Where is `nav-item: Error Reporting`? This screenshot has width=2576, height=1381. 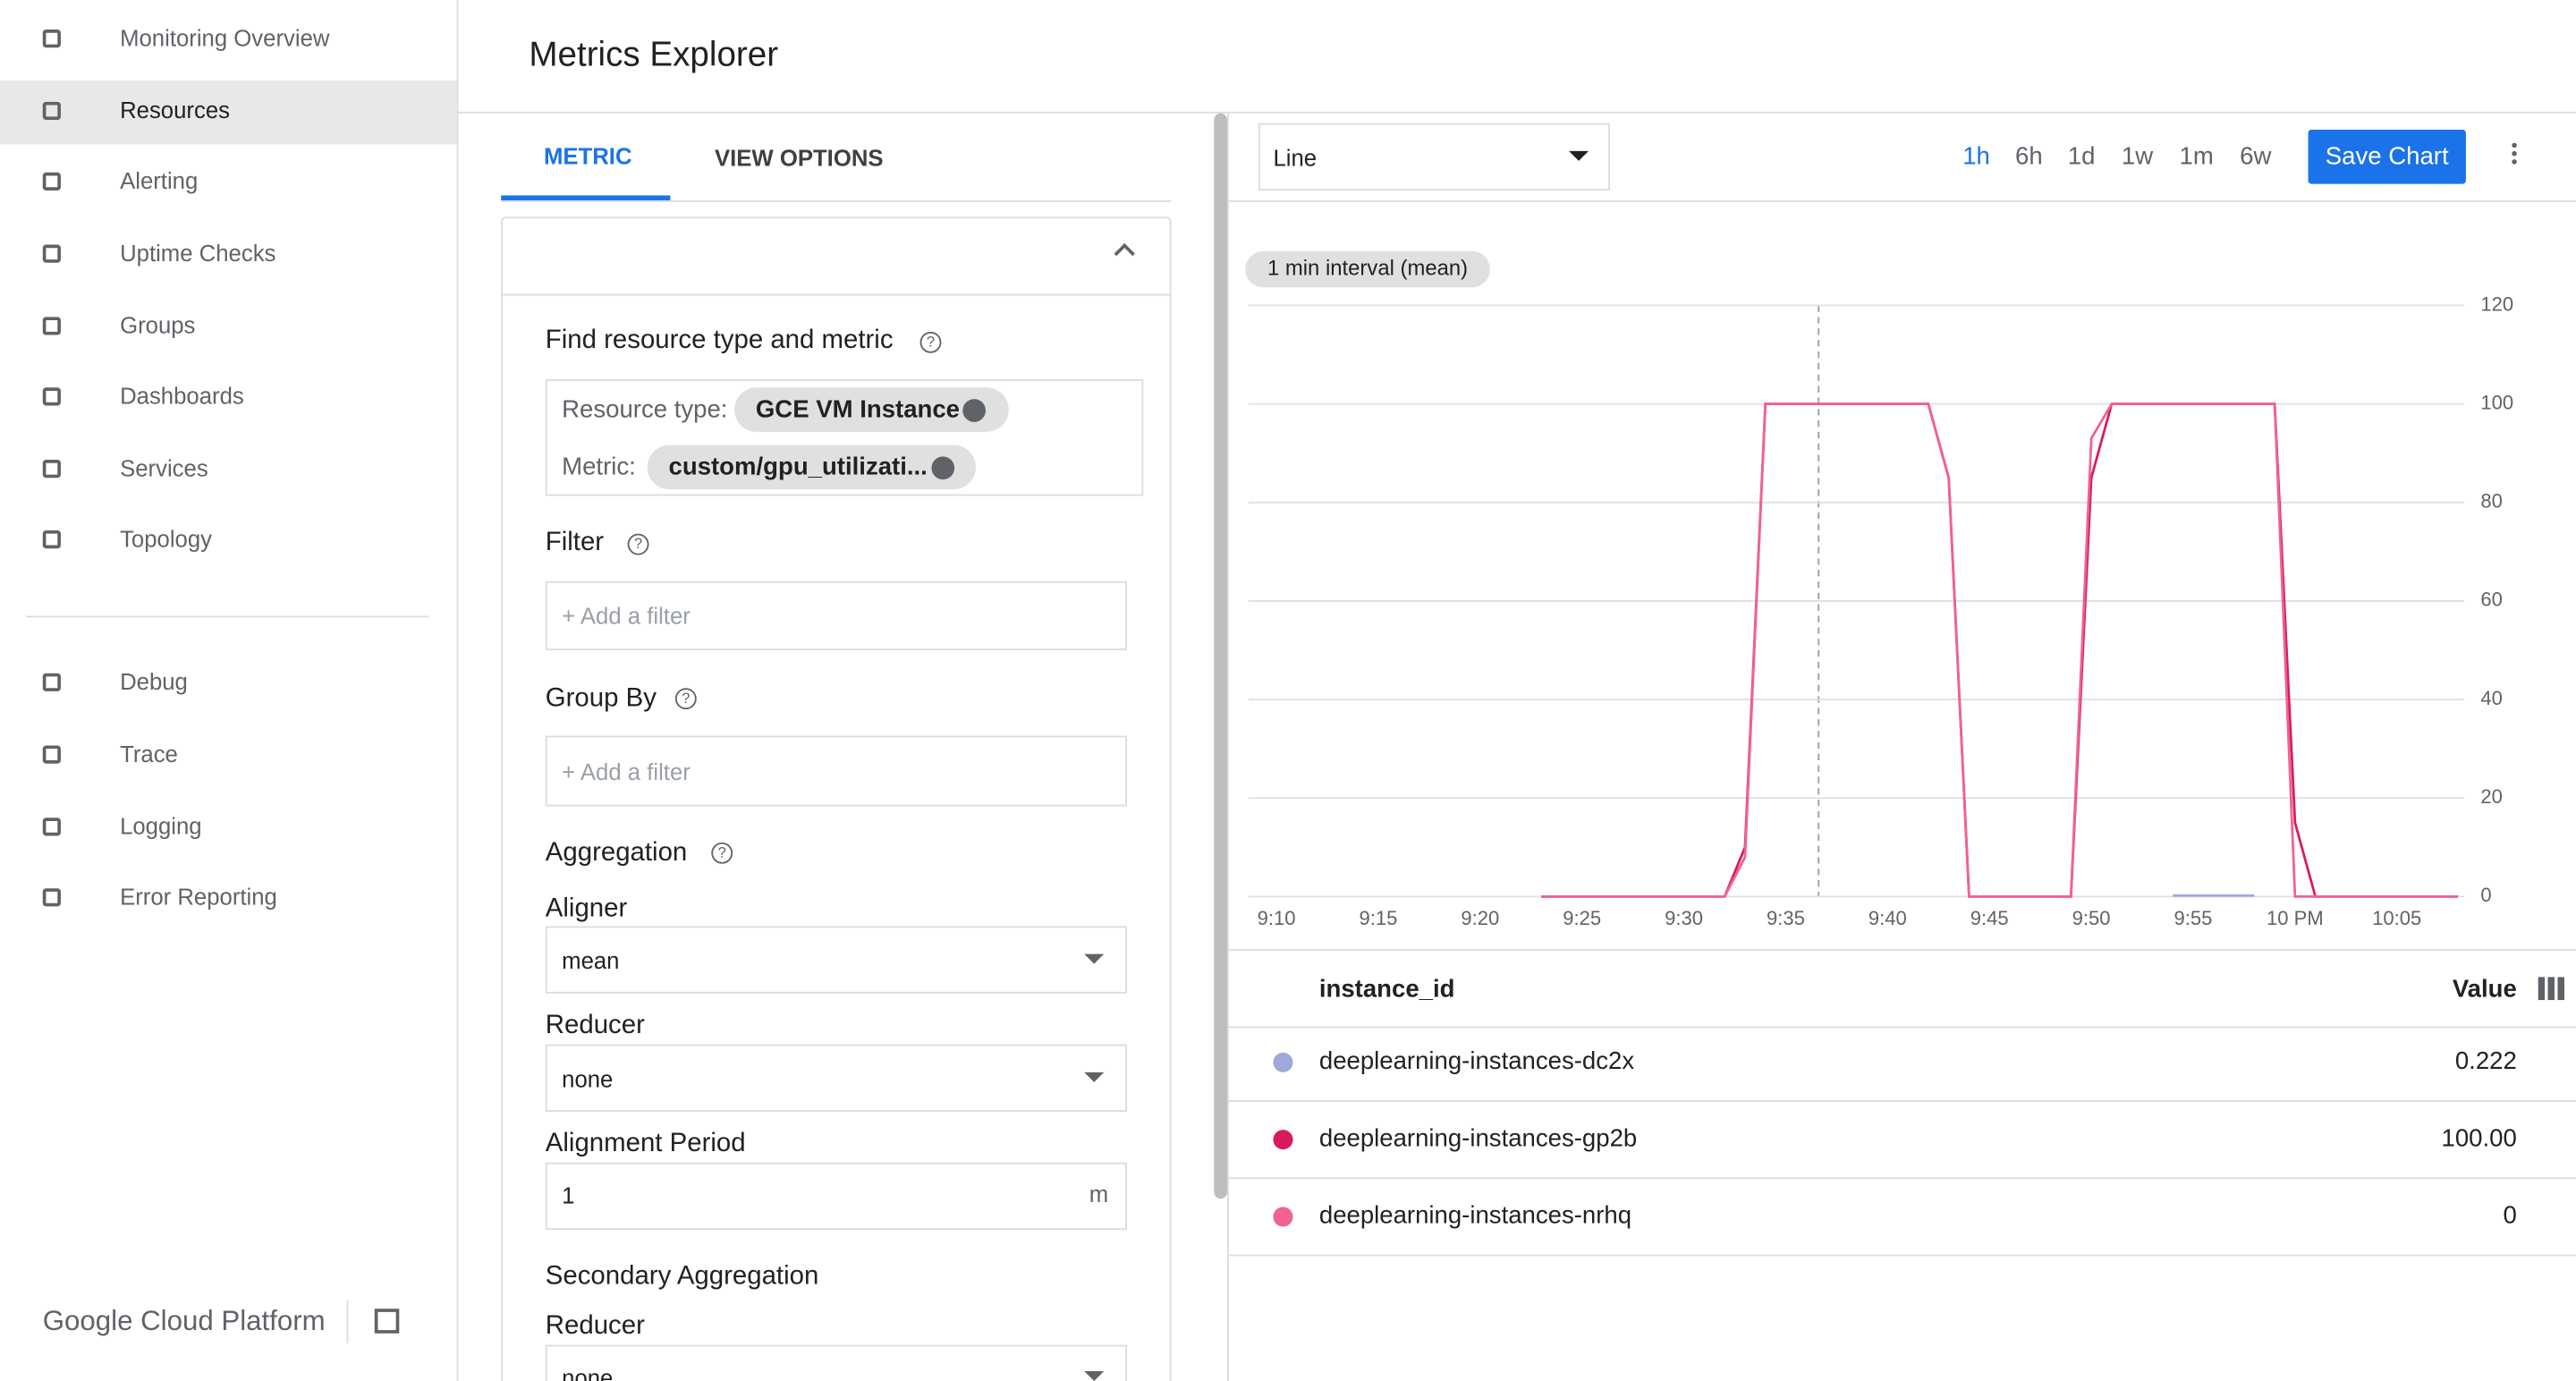 nav-item: Error Reporting is located at coordinates (198, 897).